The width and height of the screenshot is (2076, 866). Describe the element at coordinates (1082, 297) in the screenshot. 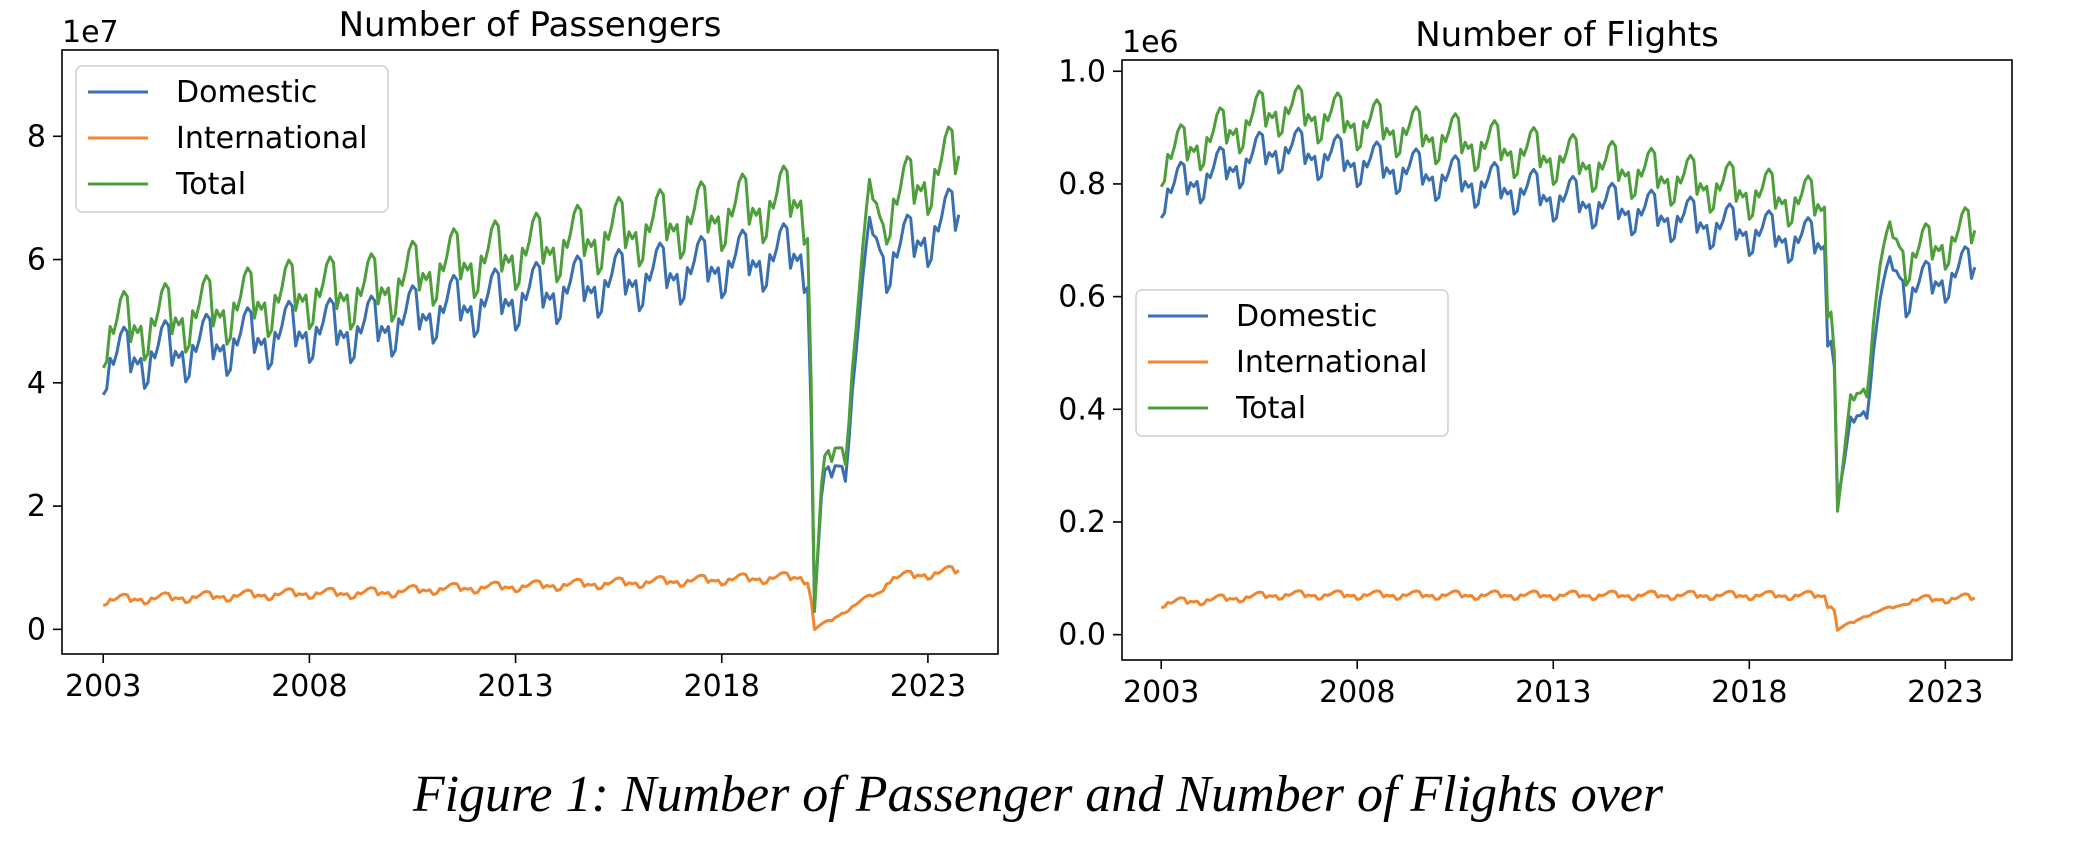

I see `y-tick-label: 0.6` at that location.